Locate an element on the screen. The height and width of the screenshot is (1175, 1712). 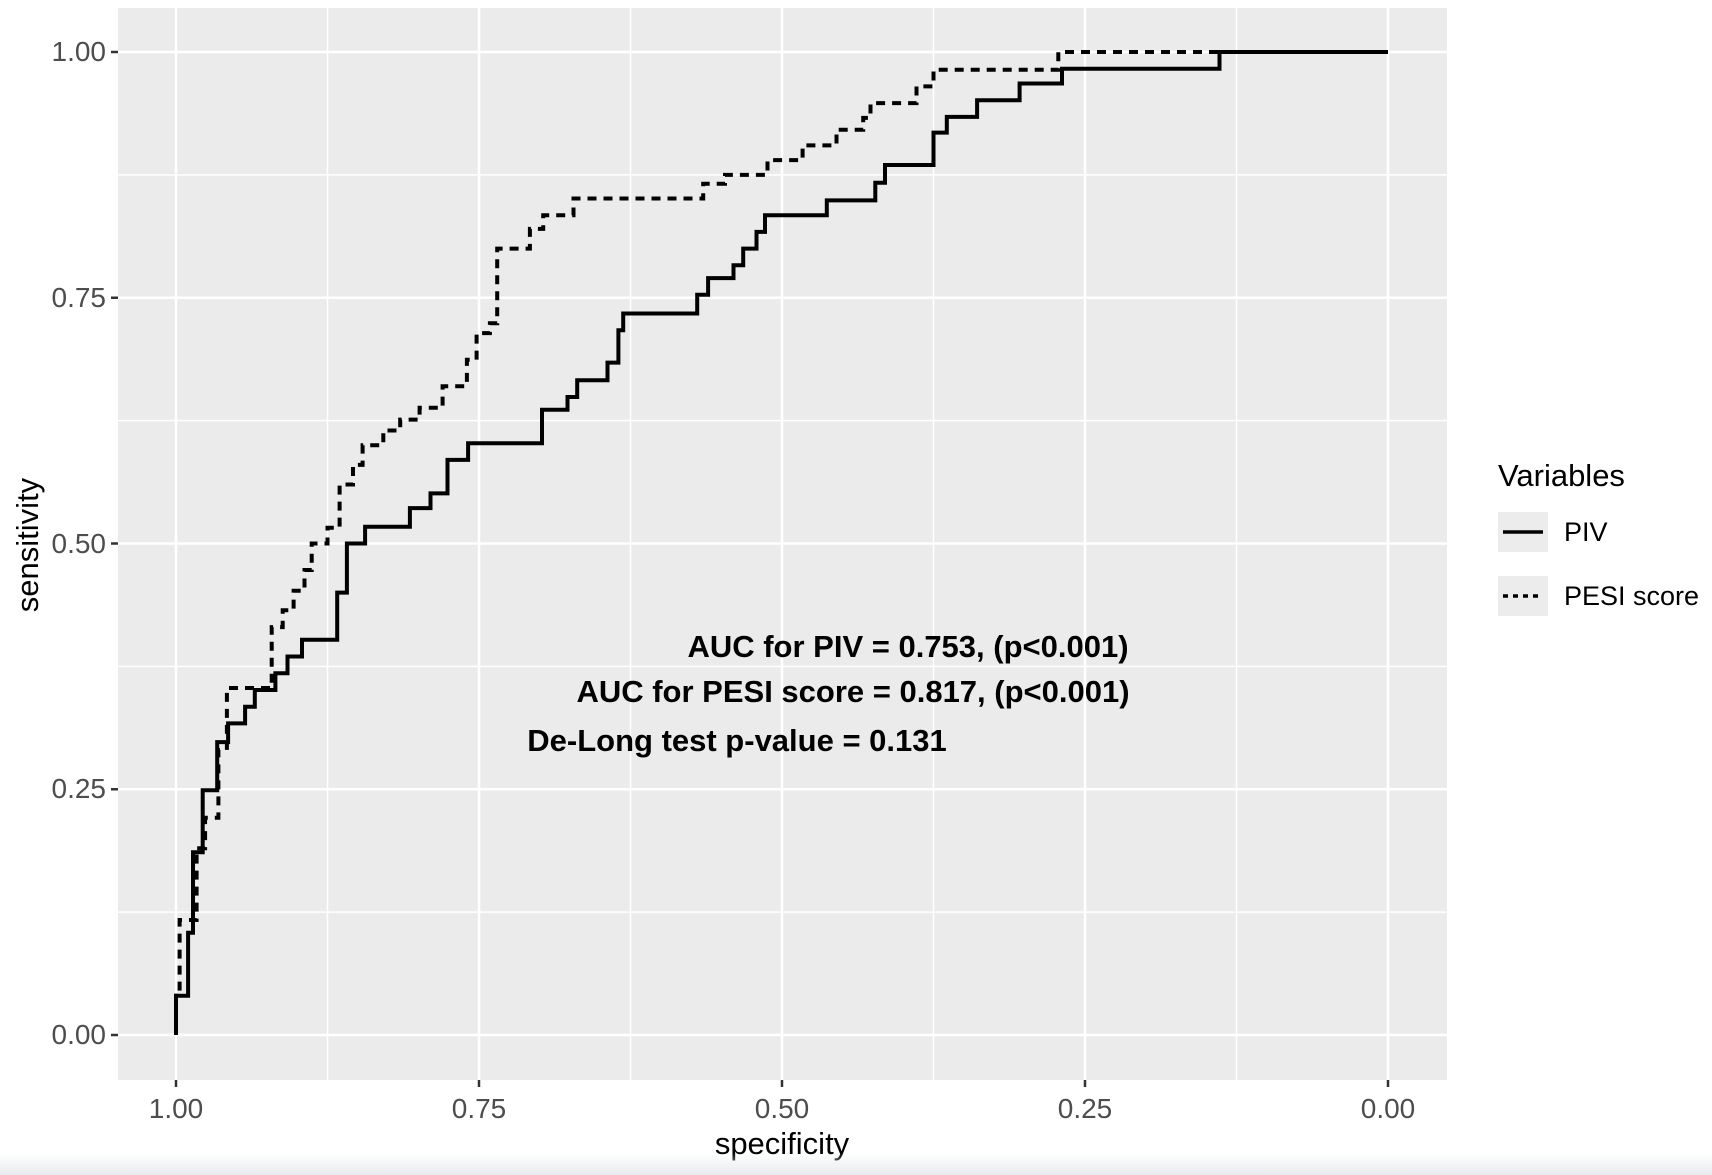
y-tick-label: 0.25 is located at coordinates (79, 789).